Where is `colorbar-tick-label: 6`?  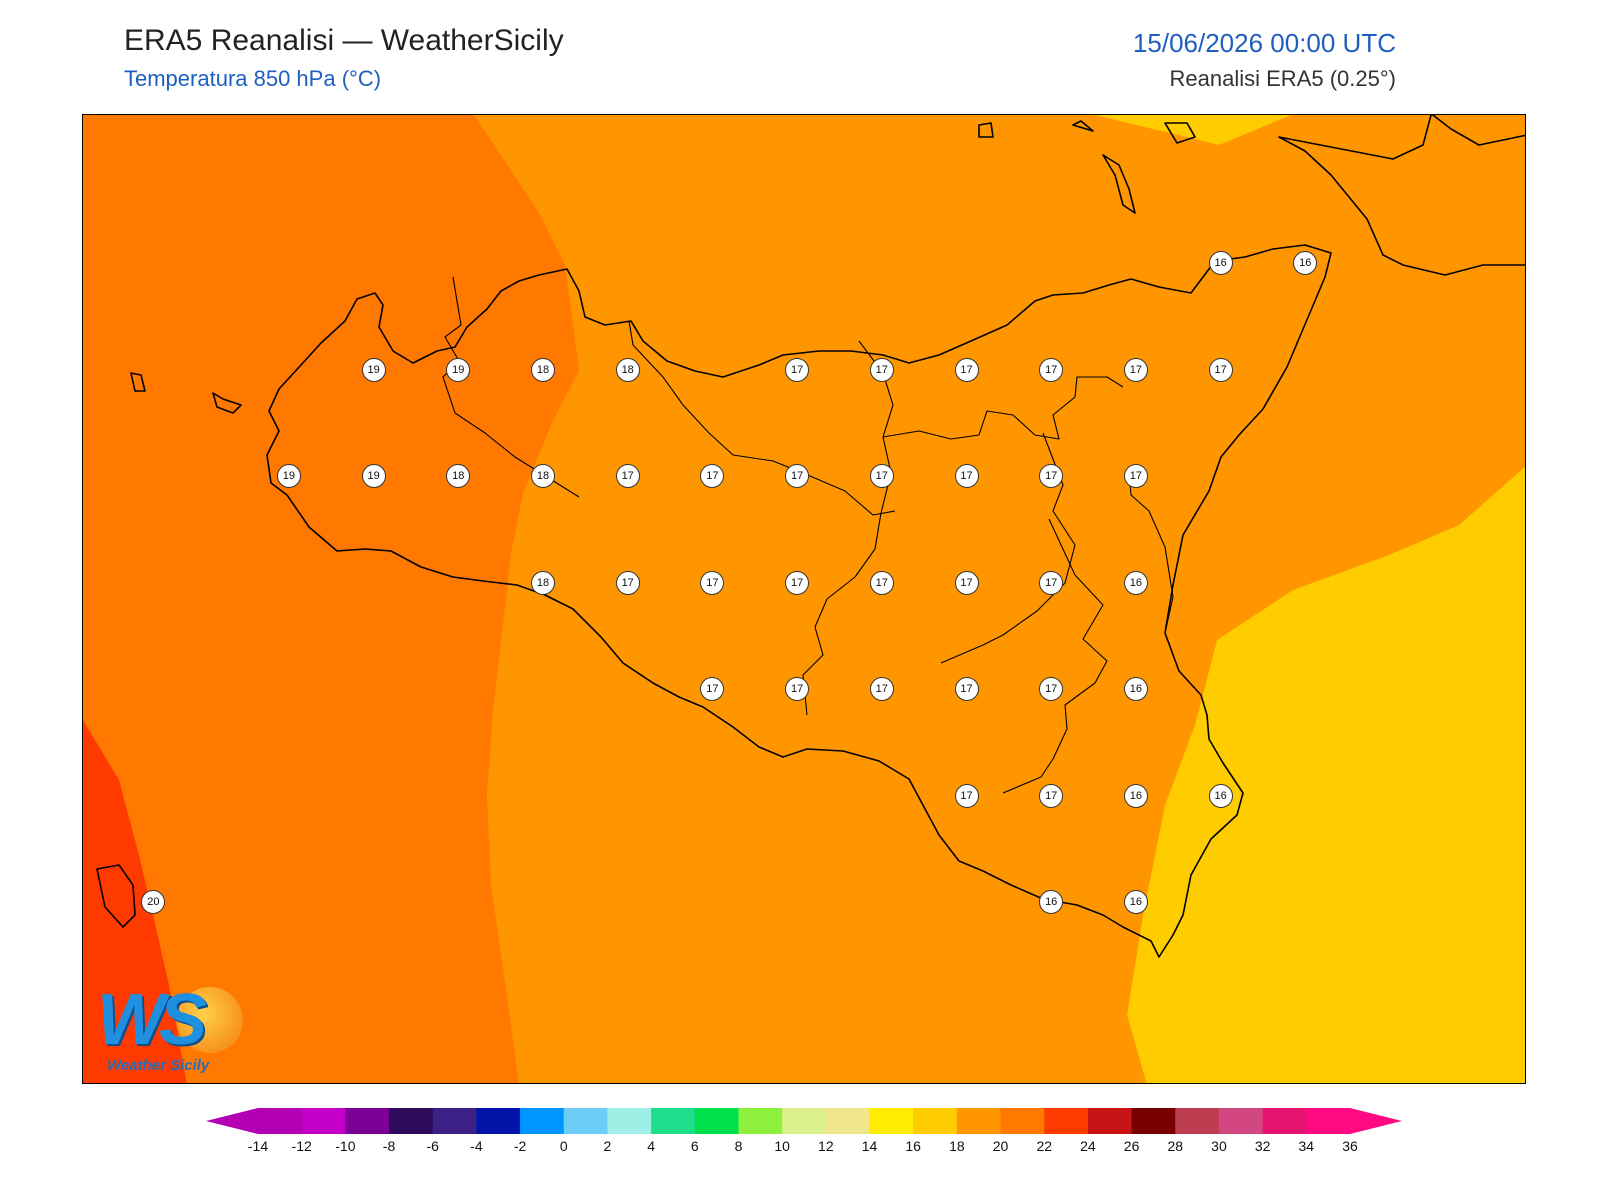 colorbar-tick-label: 6 is located at coordinates (694, 1146).